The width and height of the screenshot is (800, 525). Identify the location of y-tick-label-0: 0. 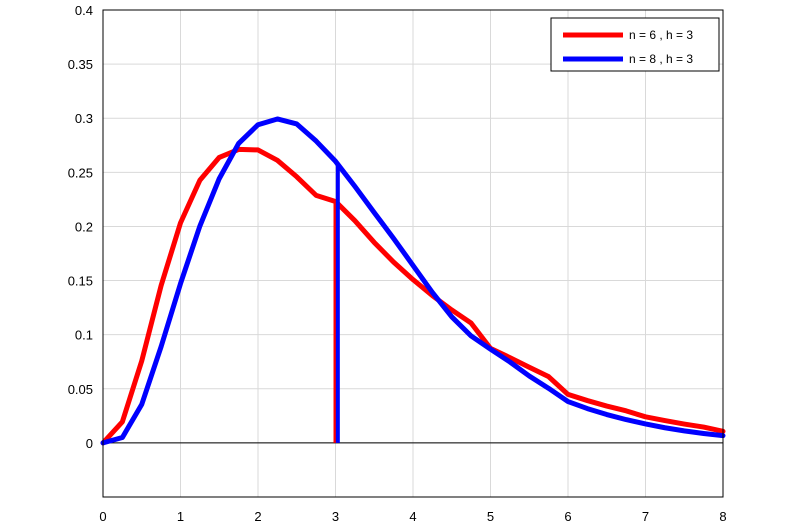
(89, 443).